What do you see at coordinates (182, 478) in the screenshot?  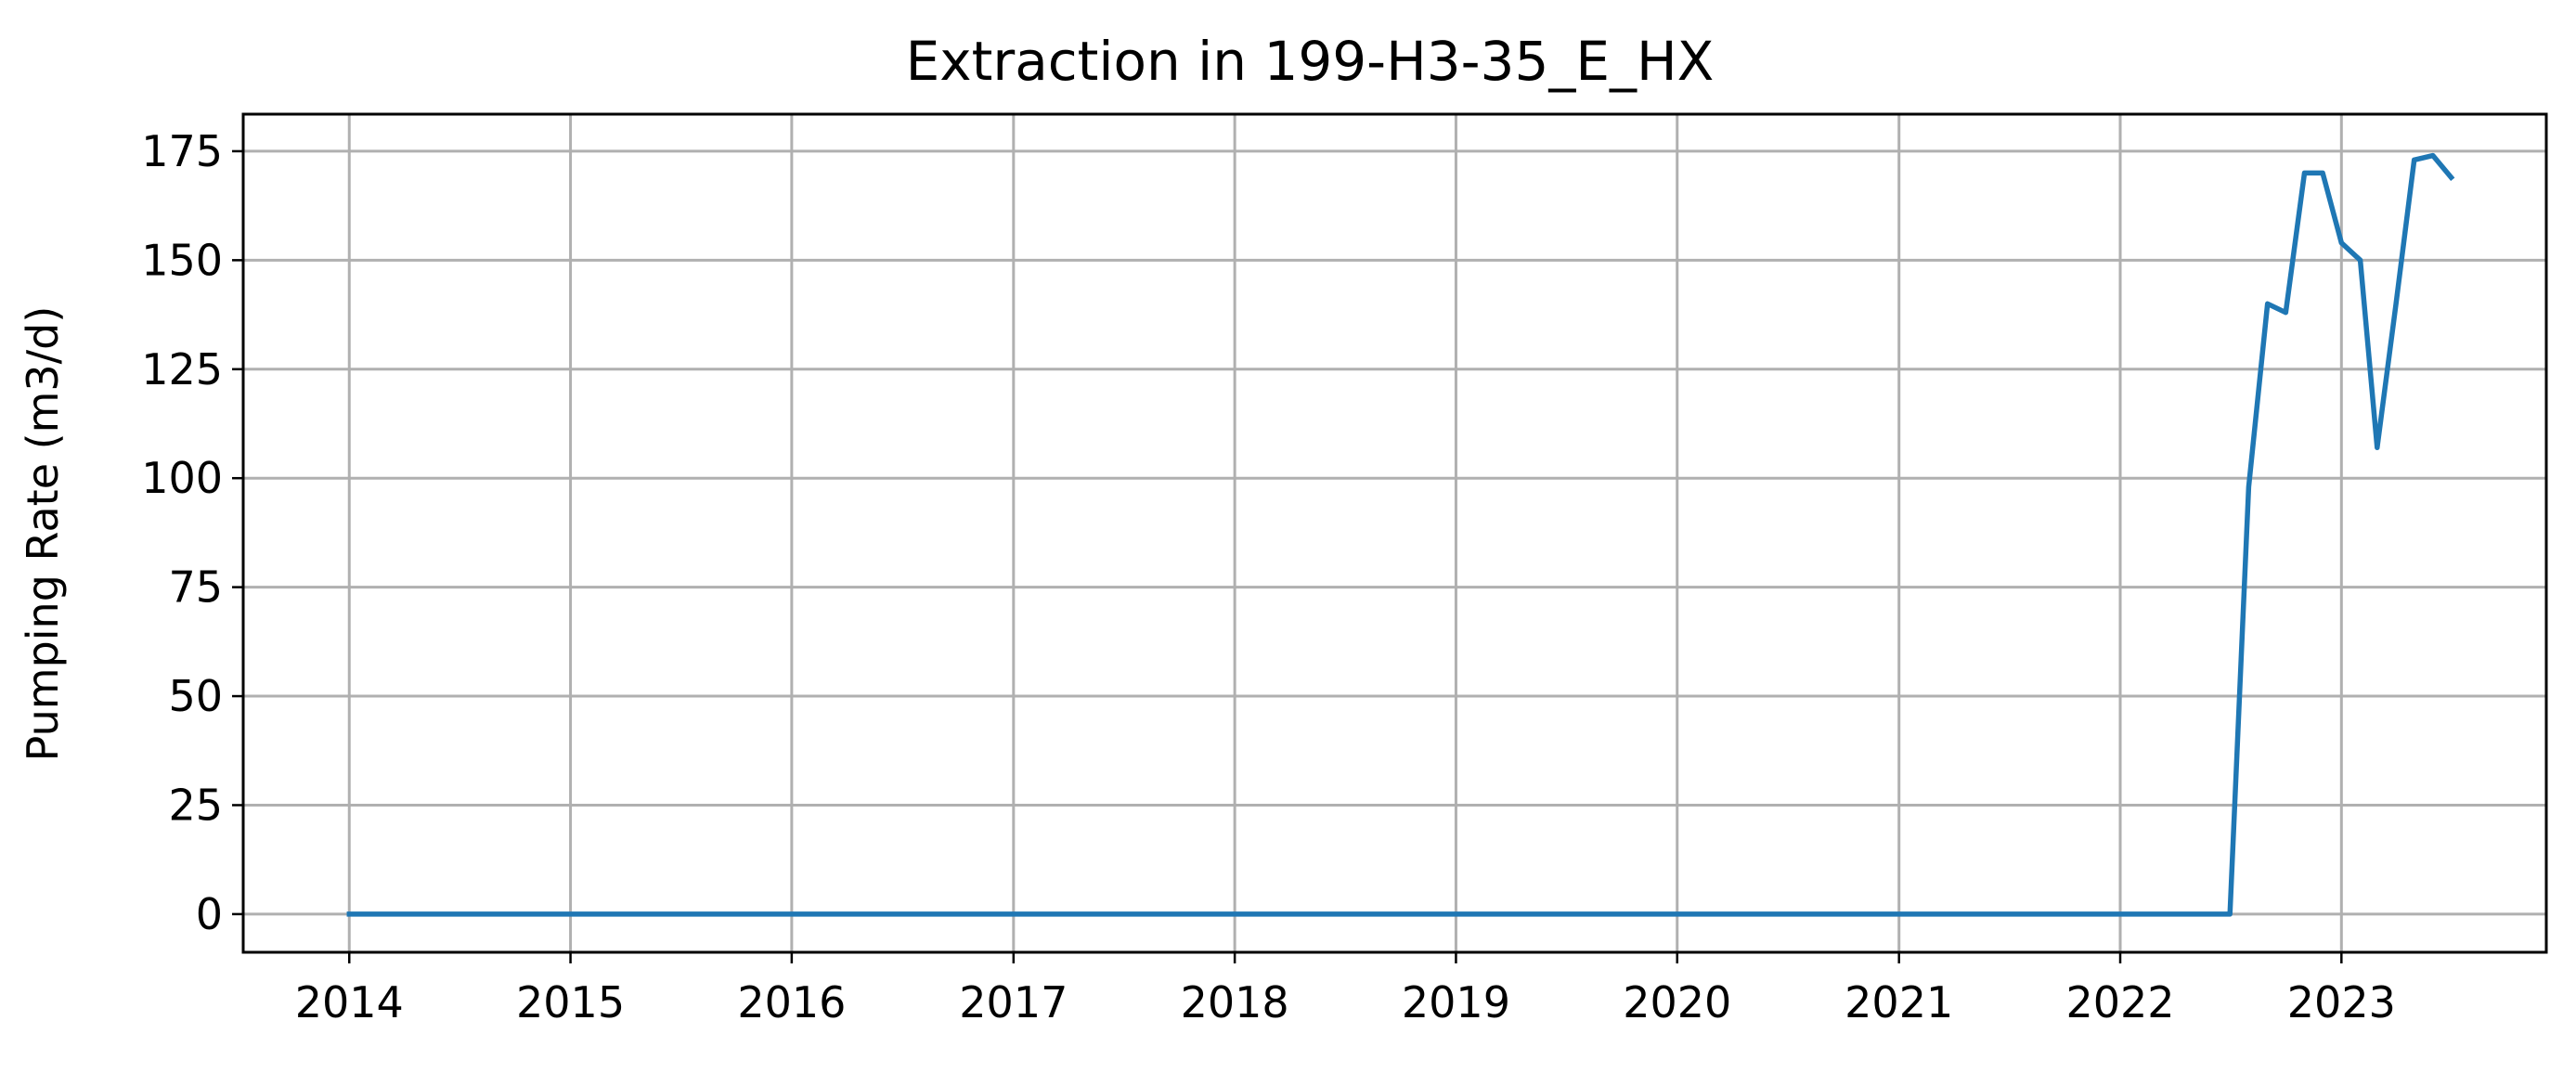 I see `y-tick-label: 100` at bounding box center [182, 478].